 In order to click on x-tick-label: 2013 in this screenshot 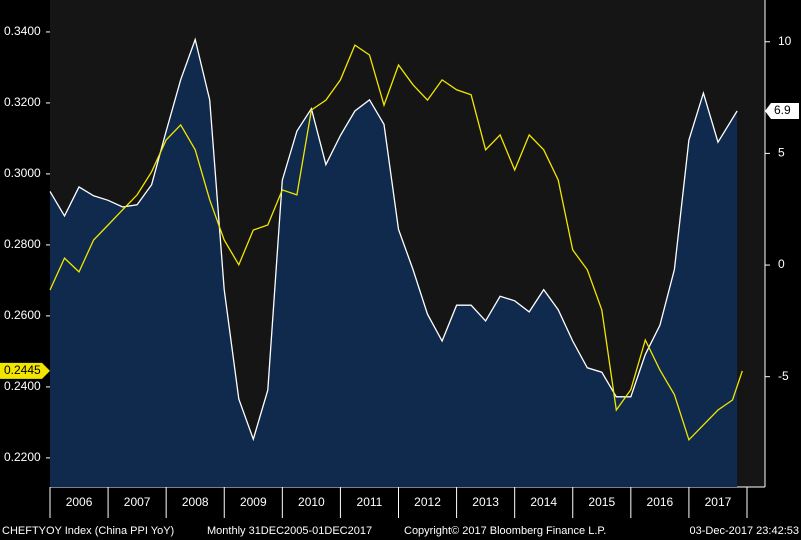, I will do `click(485, 502)`.